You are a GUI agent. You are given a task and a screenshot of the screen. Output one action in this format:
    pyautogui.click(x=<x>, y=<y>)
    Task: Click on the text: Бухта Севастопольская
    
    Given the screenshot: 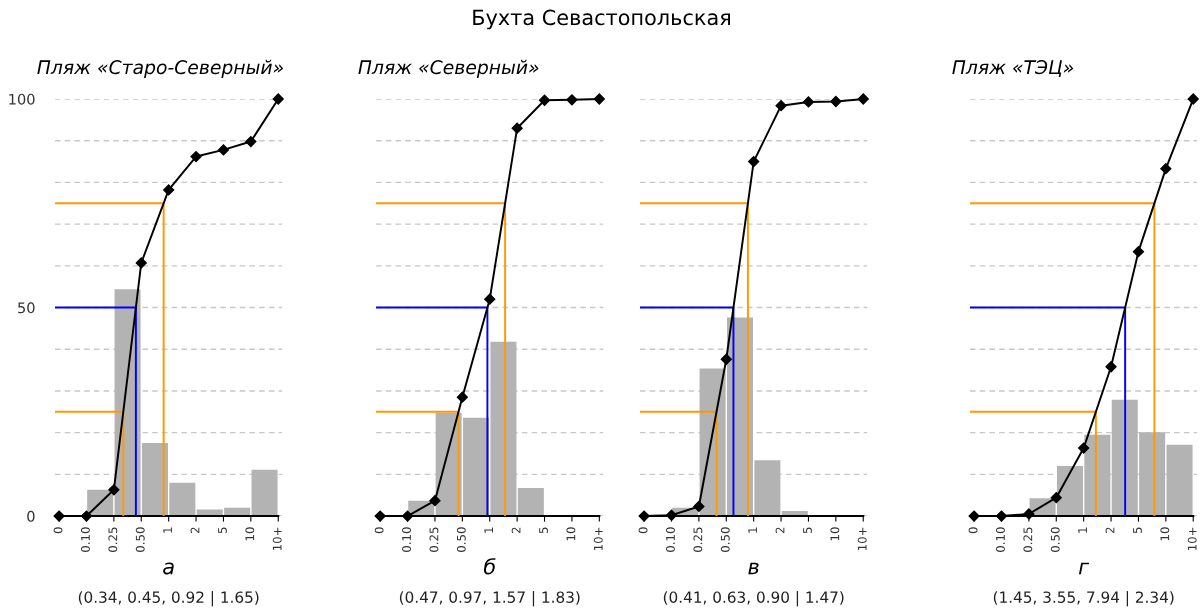 What is the action you would take?
    pyautogui.click(x=601, y=19)
    